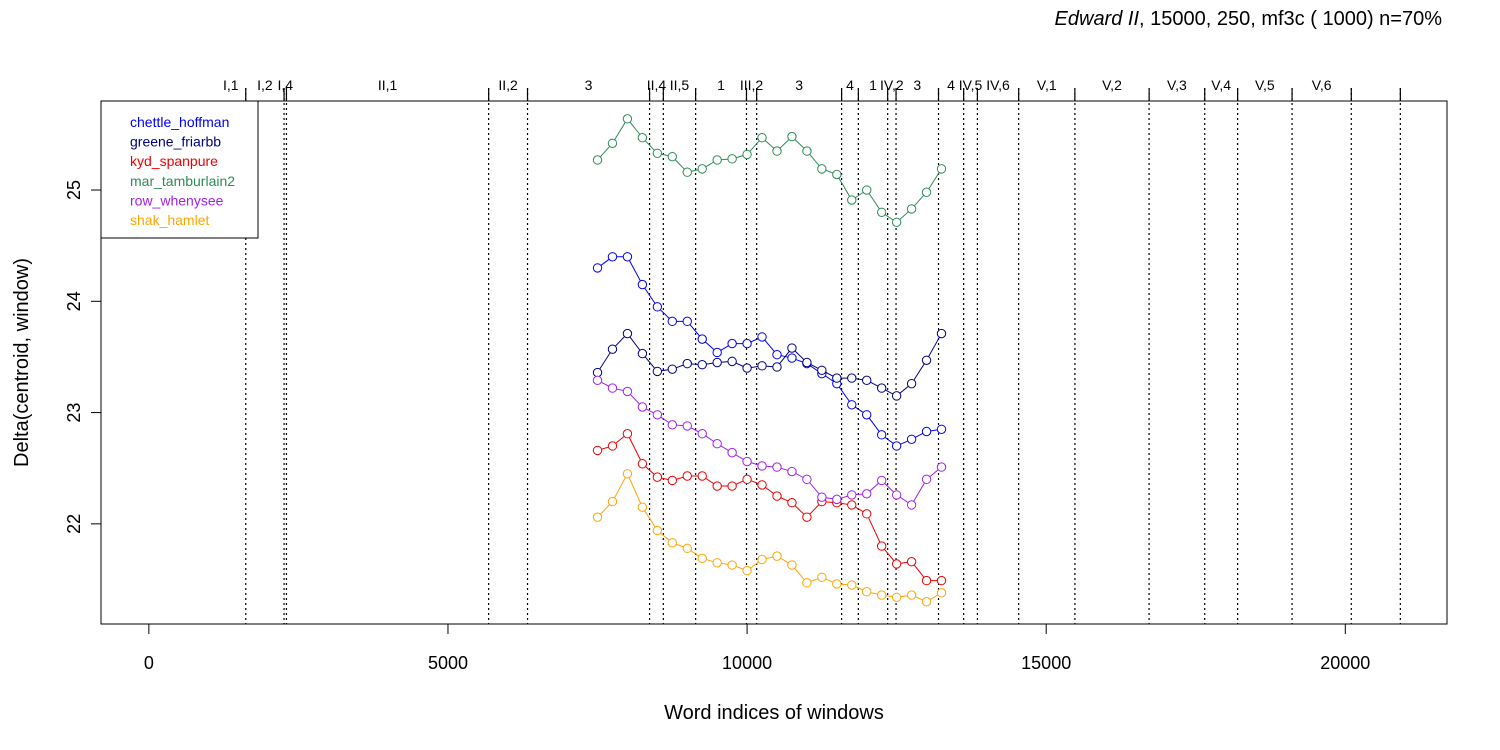  Describe the element at coordinates (448, 663) in the screenshot. I see `x-tick-label: 5000` at that location.